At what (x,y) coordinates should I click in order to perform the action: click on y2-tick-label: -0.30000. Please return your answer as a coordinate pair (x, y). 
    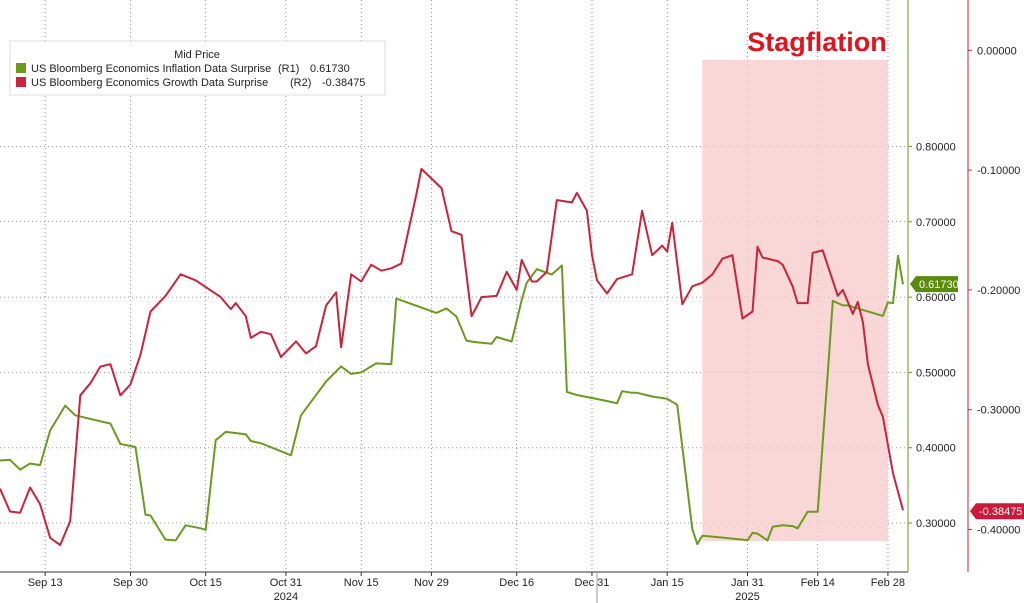
    Looking at the image, I should click on (998, 411).